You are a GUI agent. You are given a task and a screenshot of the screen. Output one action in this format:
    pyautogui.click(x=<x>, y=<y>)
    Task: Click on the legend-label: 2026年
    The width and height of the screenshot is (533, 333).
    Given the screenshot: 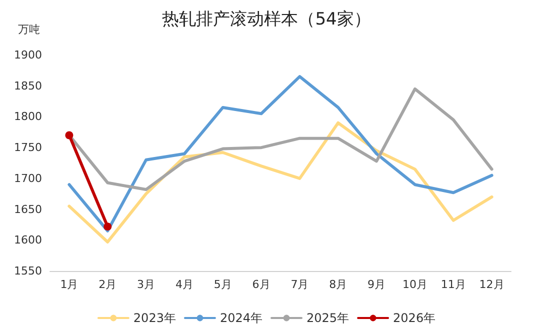 What is the action you would take?
    pyautogui.click(x=414, y=318)
    